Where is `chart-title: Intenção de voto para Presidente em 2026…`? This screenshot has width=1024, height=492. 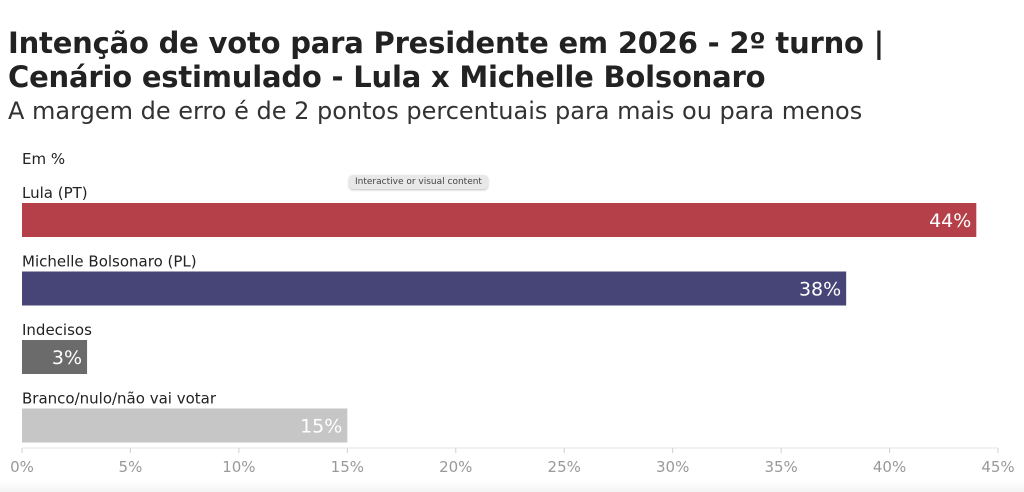
chart-title: Intenção de voto para Presidente em 2026… is located at coordinates (508, 60).